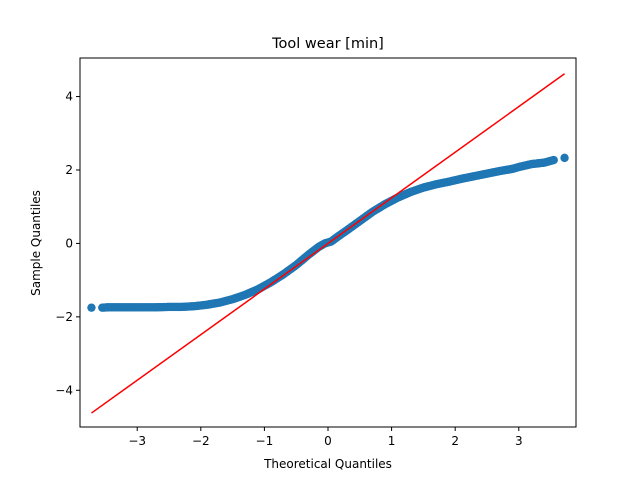  I want to click on x-axis-label: Theoretical Quantiles, so click(327, 464).